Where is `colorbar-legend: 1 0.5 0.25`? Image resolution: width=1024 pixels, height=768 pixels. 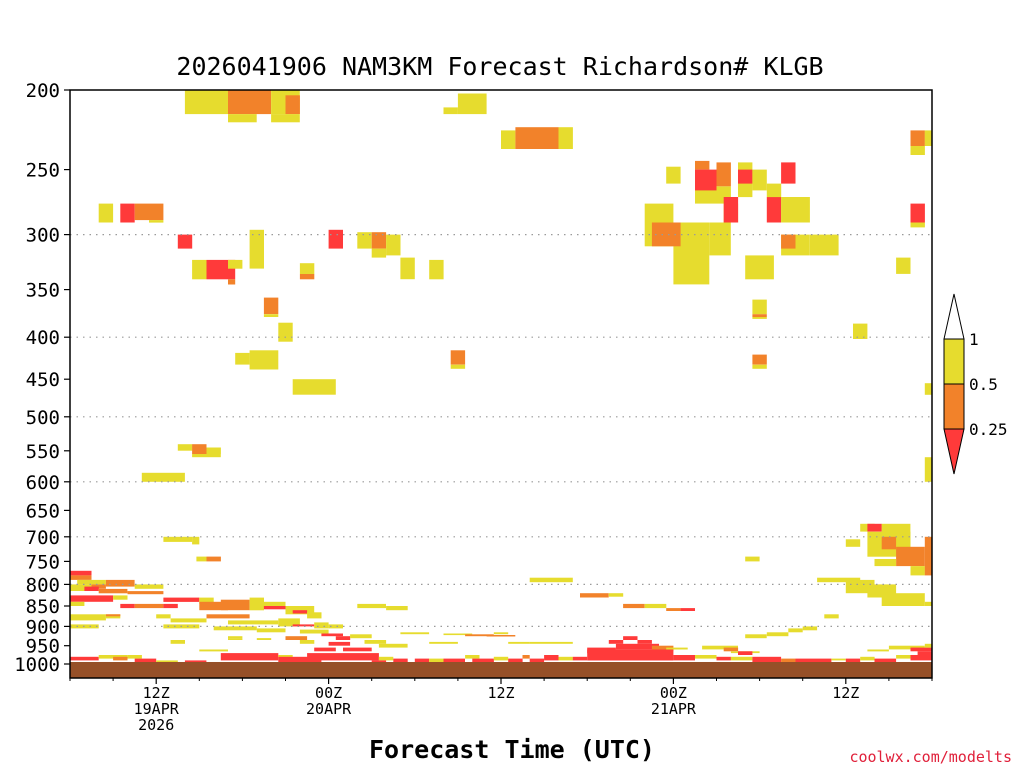
colorbar-legend: 1 0.5 0.25 is located at coordinates (975, 384).